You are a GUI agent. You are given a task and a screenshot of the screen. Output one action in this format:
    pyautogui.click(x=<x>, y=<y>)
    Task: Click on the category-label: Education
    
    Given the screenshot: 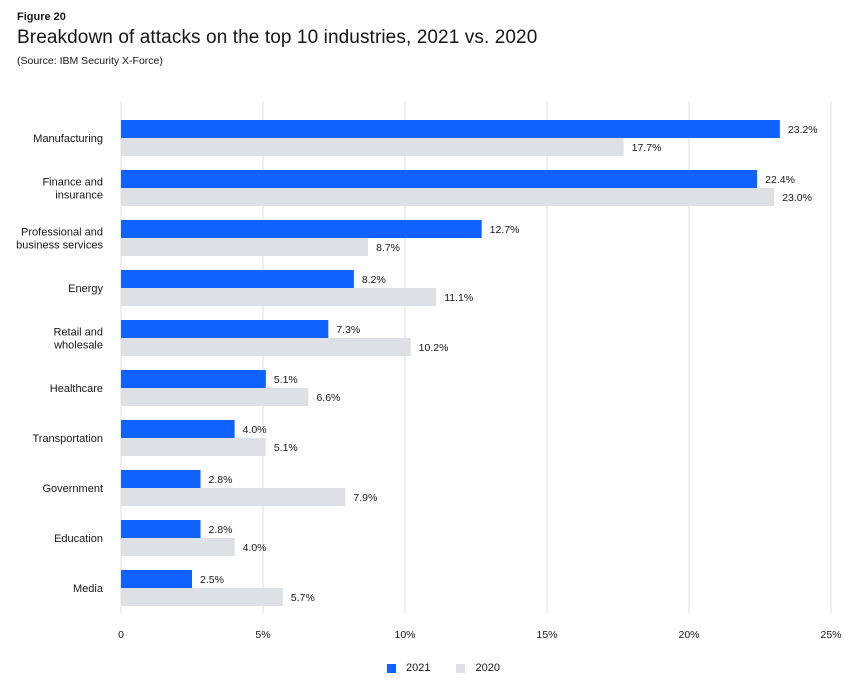 What is the action you would take?
    pyautogui.click(x=78, y=539)
    